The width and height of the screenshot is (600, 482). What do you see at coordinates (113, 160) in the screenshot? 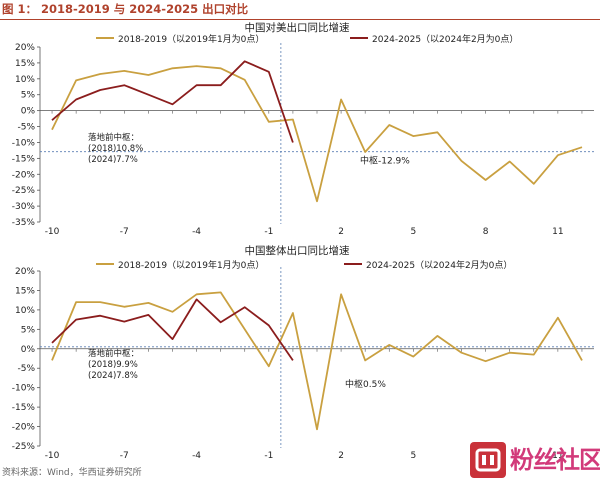
I see `annotation-line: (2024)7.7%` at bounding box center [113, 160].